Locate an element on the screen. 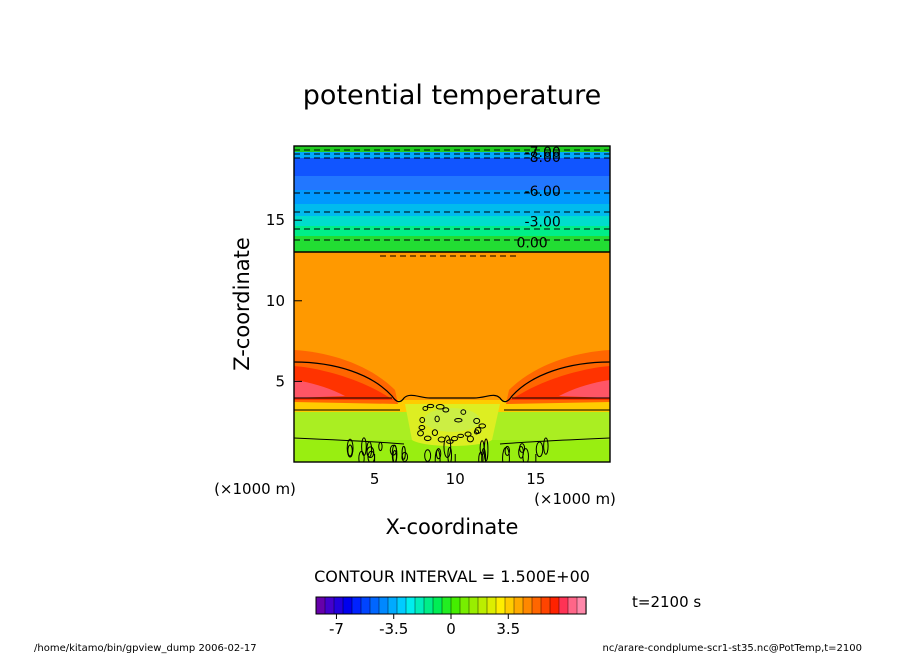 The image size is (904, 654). hot-core-left is located at coordinates (319, 389).